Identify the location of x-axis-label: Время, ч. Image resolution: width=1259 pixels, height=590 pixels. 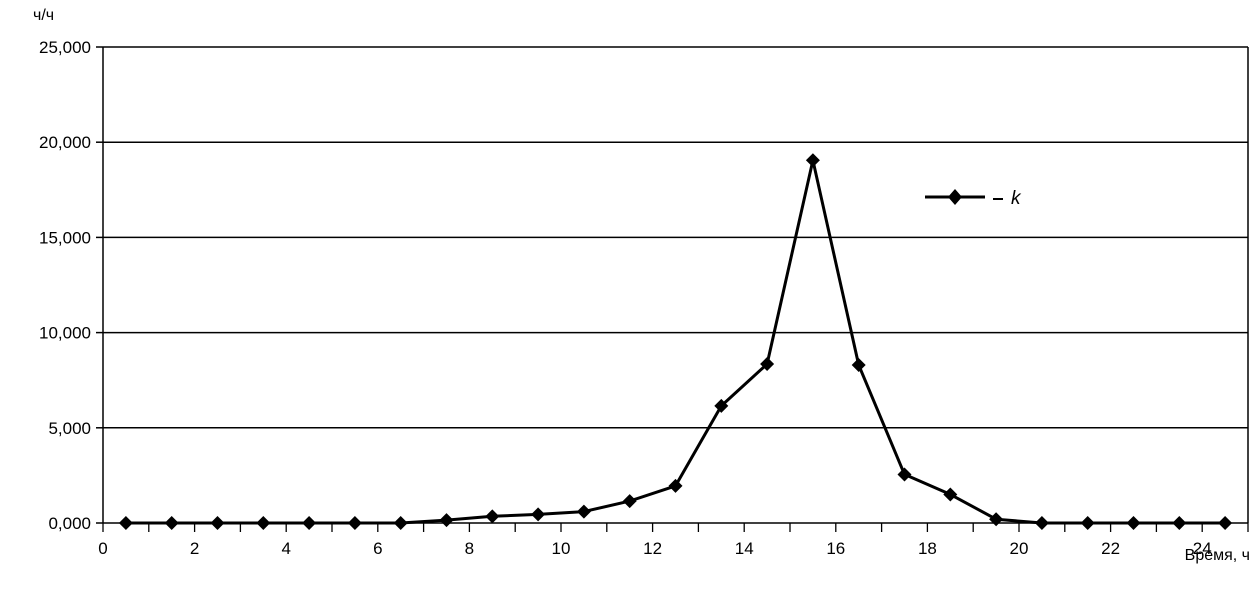
(1217, 555).